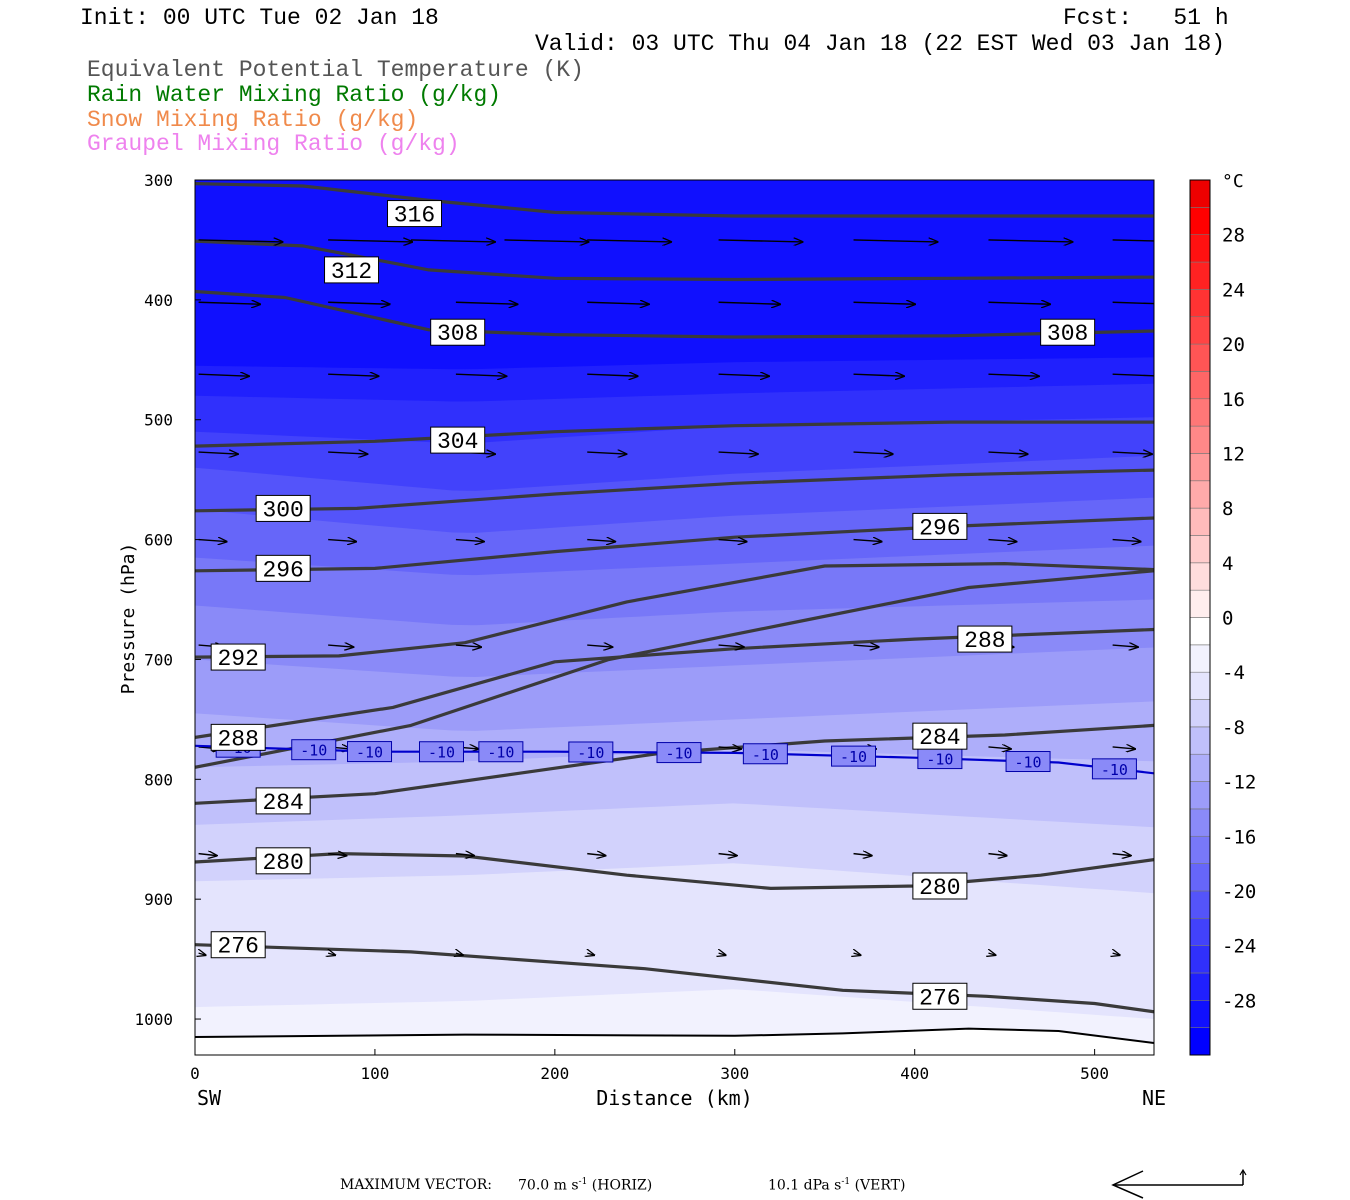 The image size is (1350, 1200). I want to click on contour-label: 296, so click(282, 570).